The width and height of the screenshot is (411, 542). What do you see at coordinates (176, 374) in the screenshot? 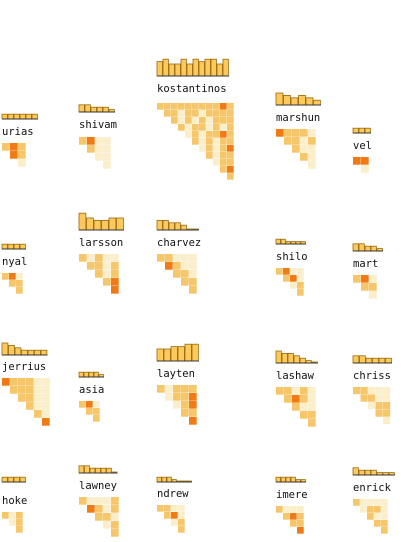
I see `panel-label: layten` at bounding box center [176, 374].